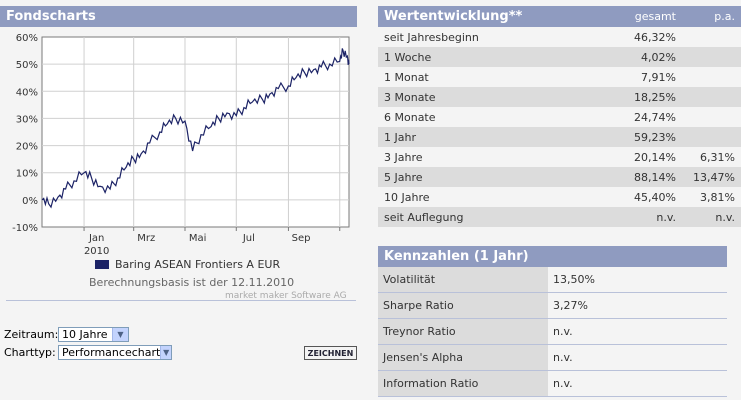  What do you see at coordinates (102, 264) in the screenshot?
I see `legend-swatch` at bounding box center [102, 264].